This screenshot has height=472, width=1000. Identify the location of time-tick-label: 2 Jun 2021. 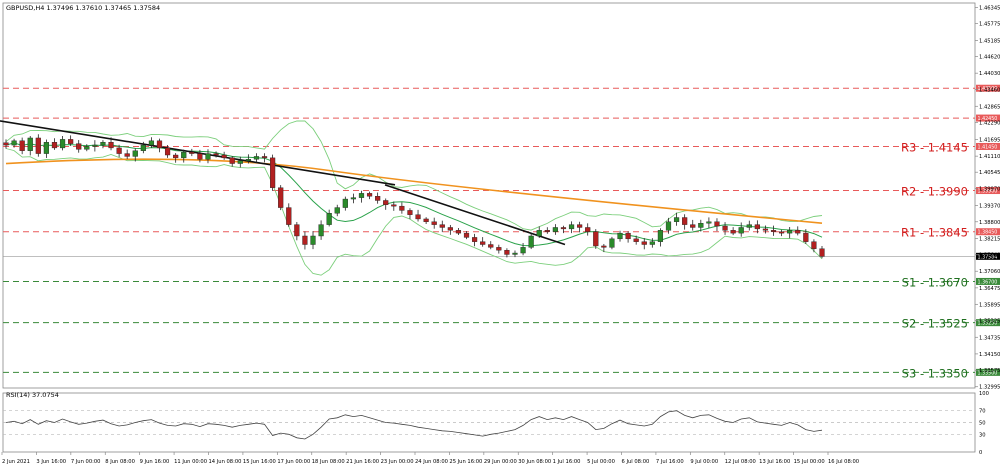
(16, 462).